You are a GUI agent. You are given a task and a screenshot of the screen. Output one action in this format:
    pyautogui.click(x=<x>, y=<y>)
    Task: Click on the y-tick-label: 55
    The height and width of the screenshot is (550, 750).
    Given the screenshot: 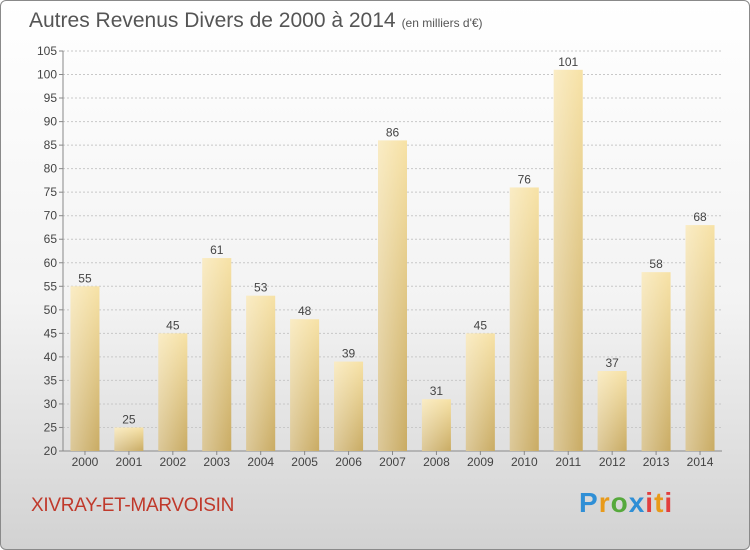 What is the action you would take?
    pyautogui.click(x=51, y=286)
    